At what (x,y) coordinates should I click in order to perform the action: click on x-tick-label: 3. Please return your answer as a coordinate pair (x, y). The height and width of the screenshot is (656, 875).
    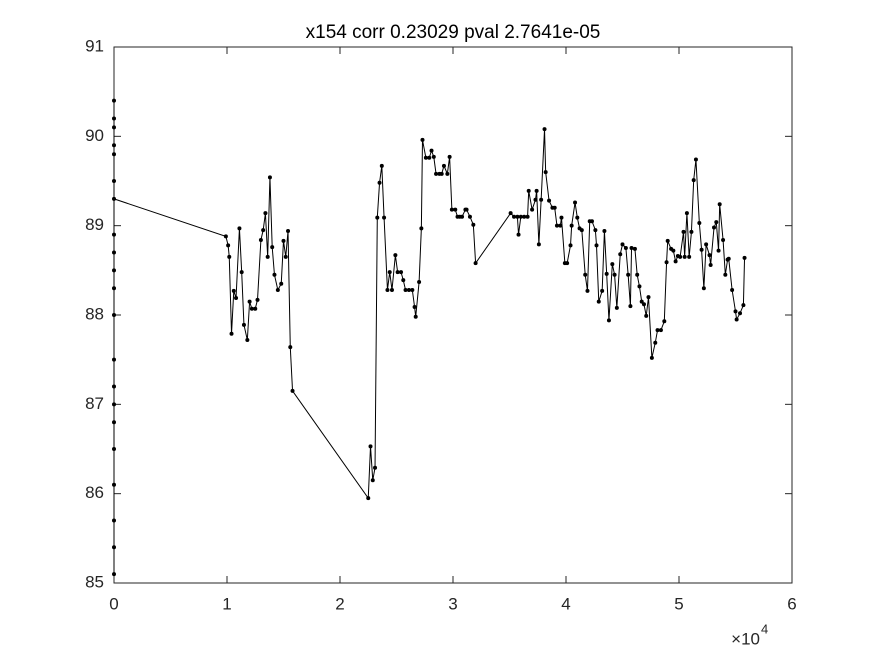
    Looking at the image, I should click on (452, 603).